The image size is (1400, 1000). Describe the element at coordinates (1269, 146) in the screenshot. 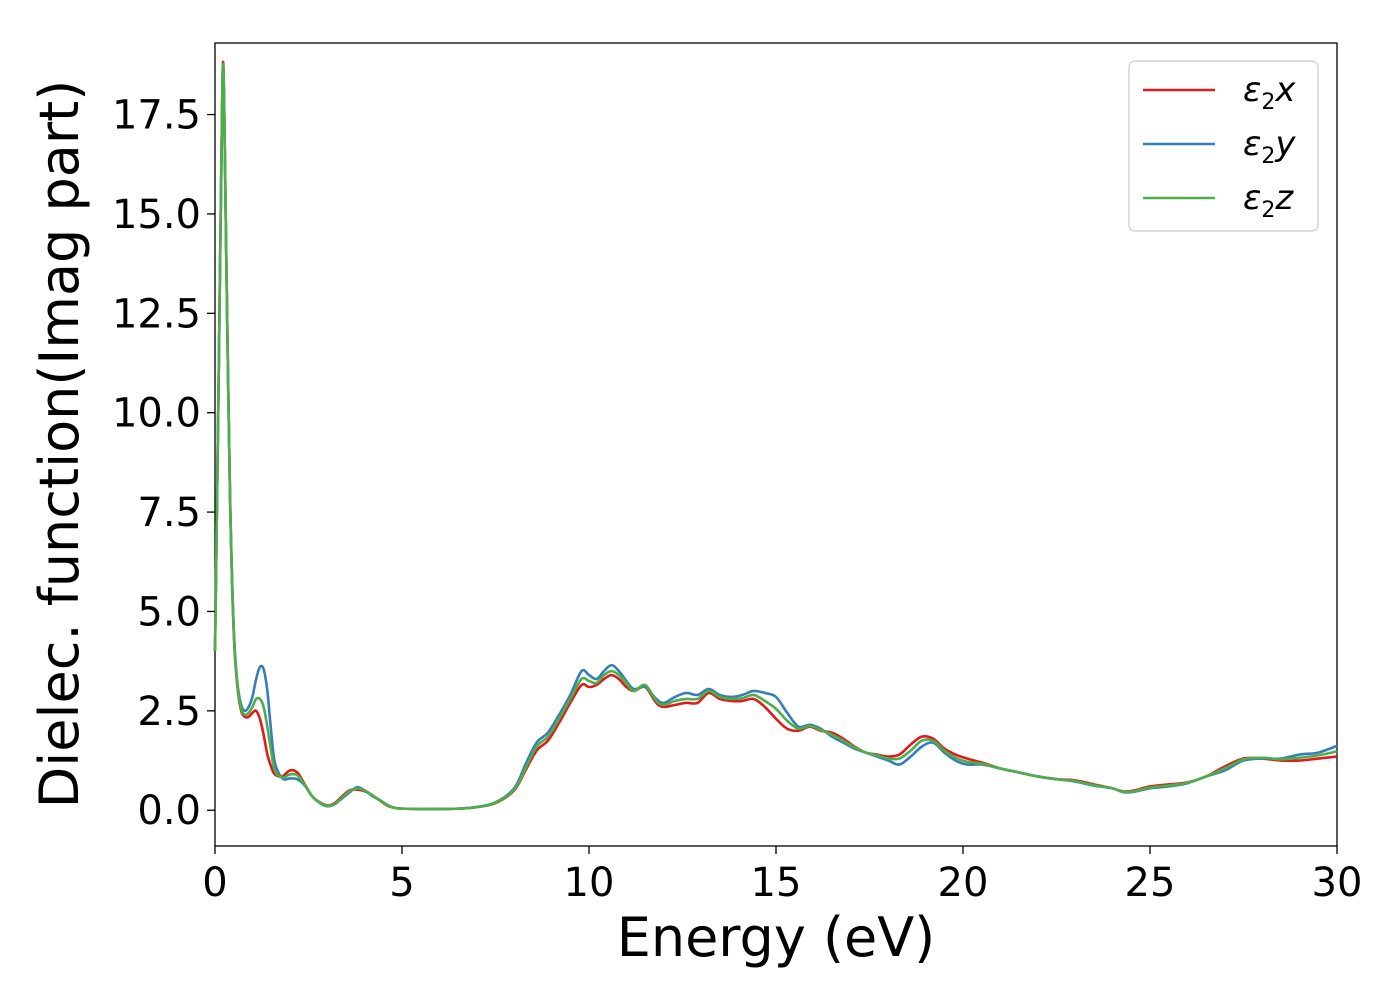

I see `legend-label-y: ε2y` at that location.